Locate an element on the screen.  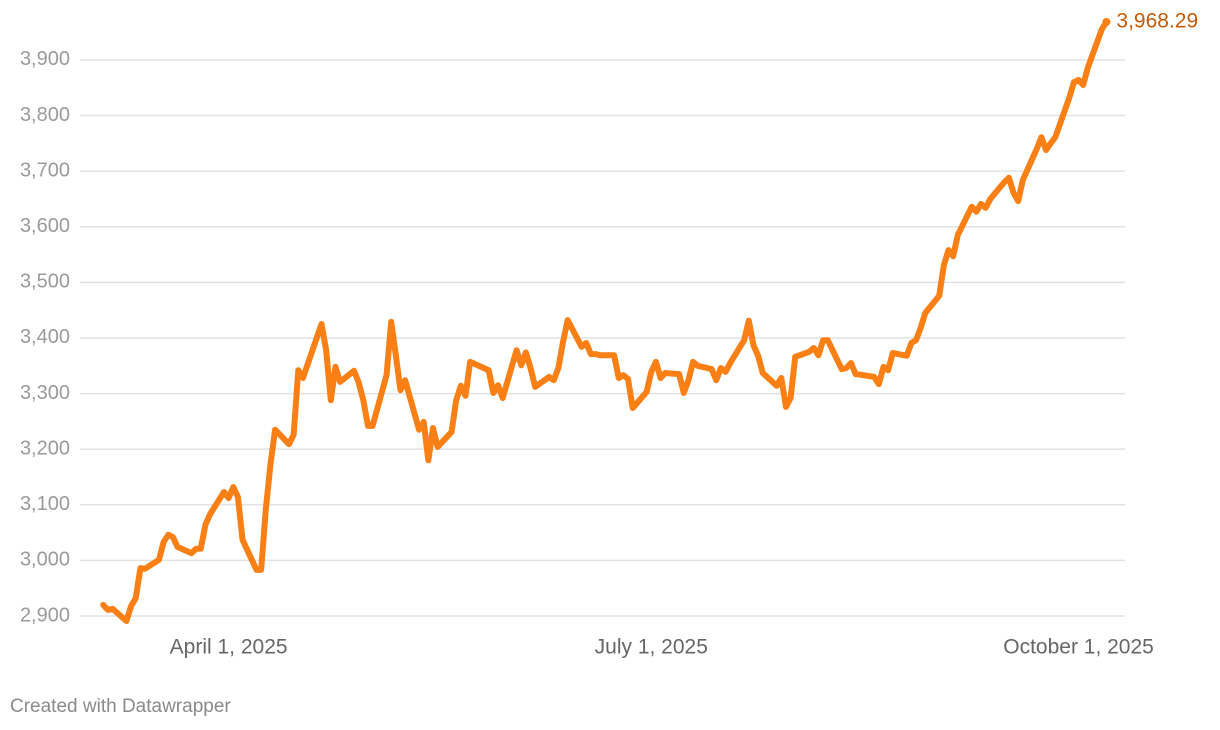
value-label: 3,968.29 is located at coordinates (1157, 20).